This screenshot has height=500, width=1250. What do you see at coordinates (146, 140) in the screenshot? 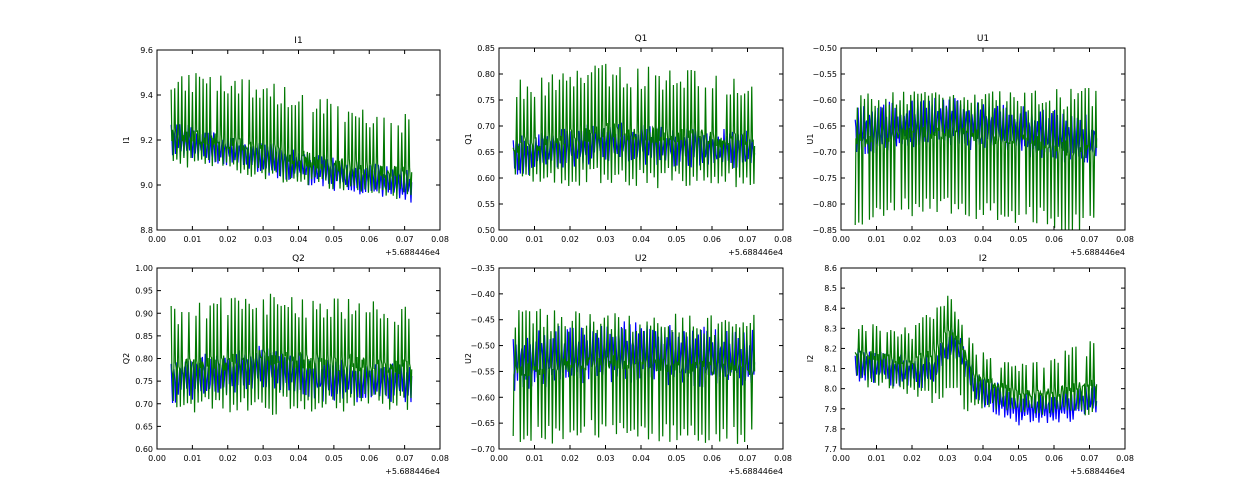
I see `y-tick-label: 9.2` at bounding box center [146, 140].